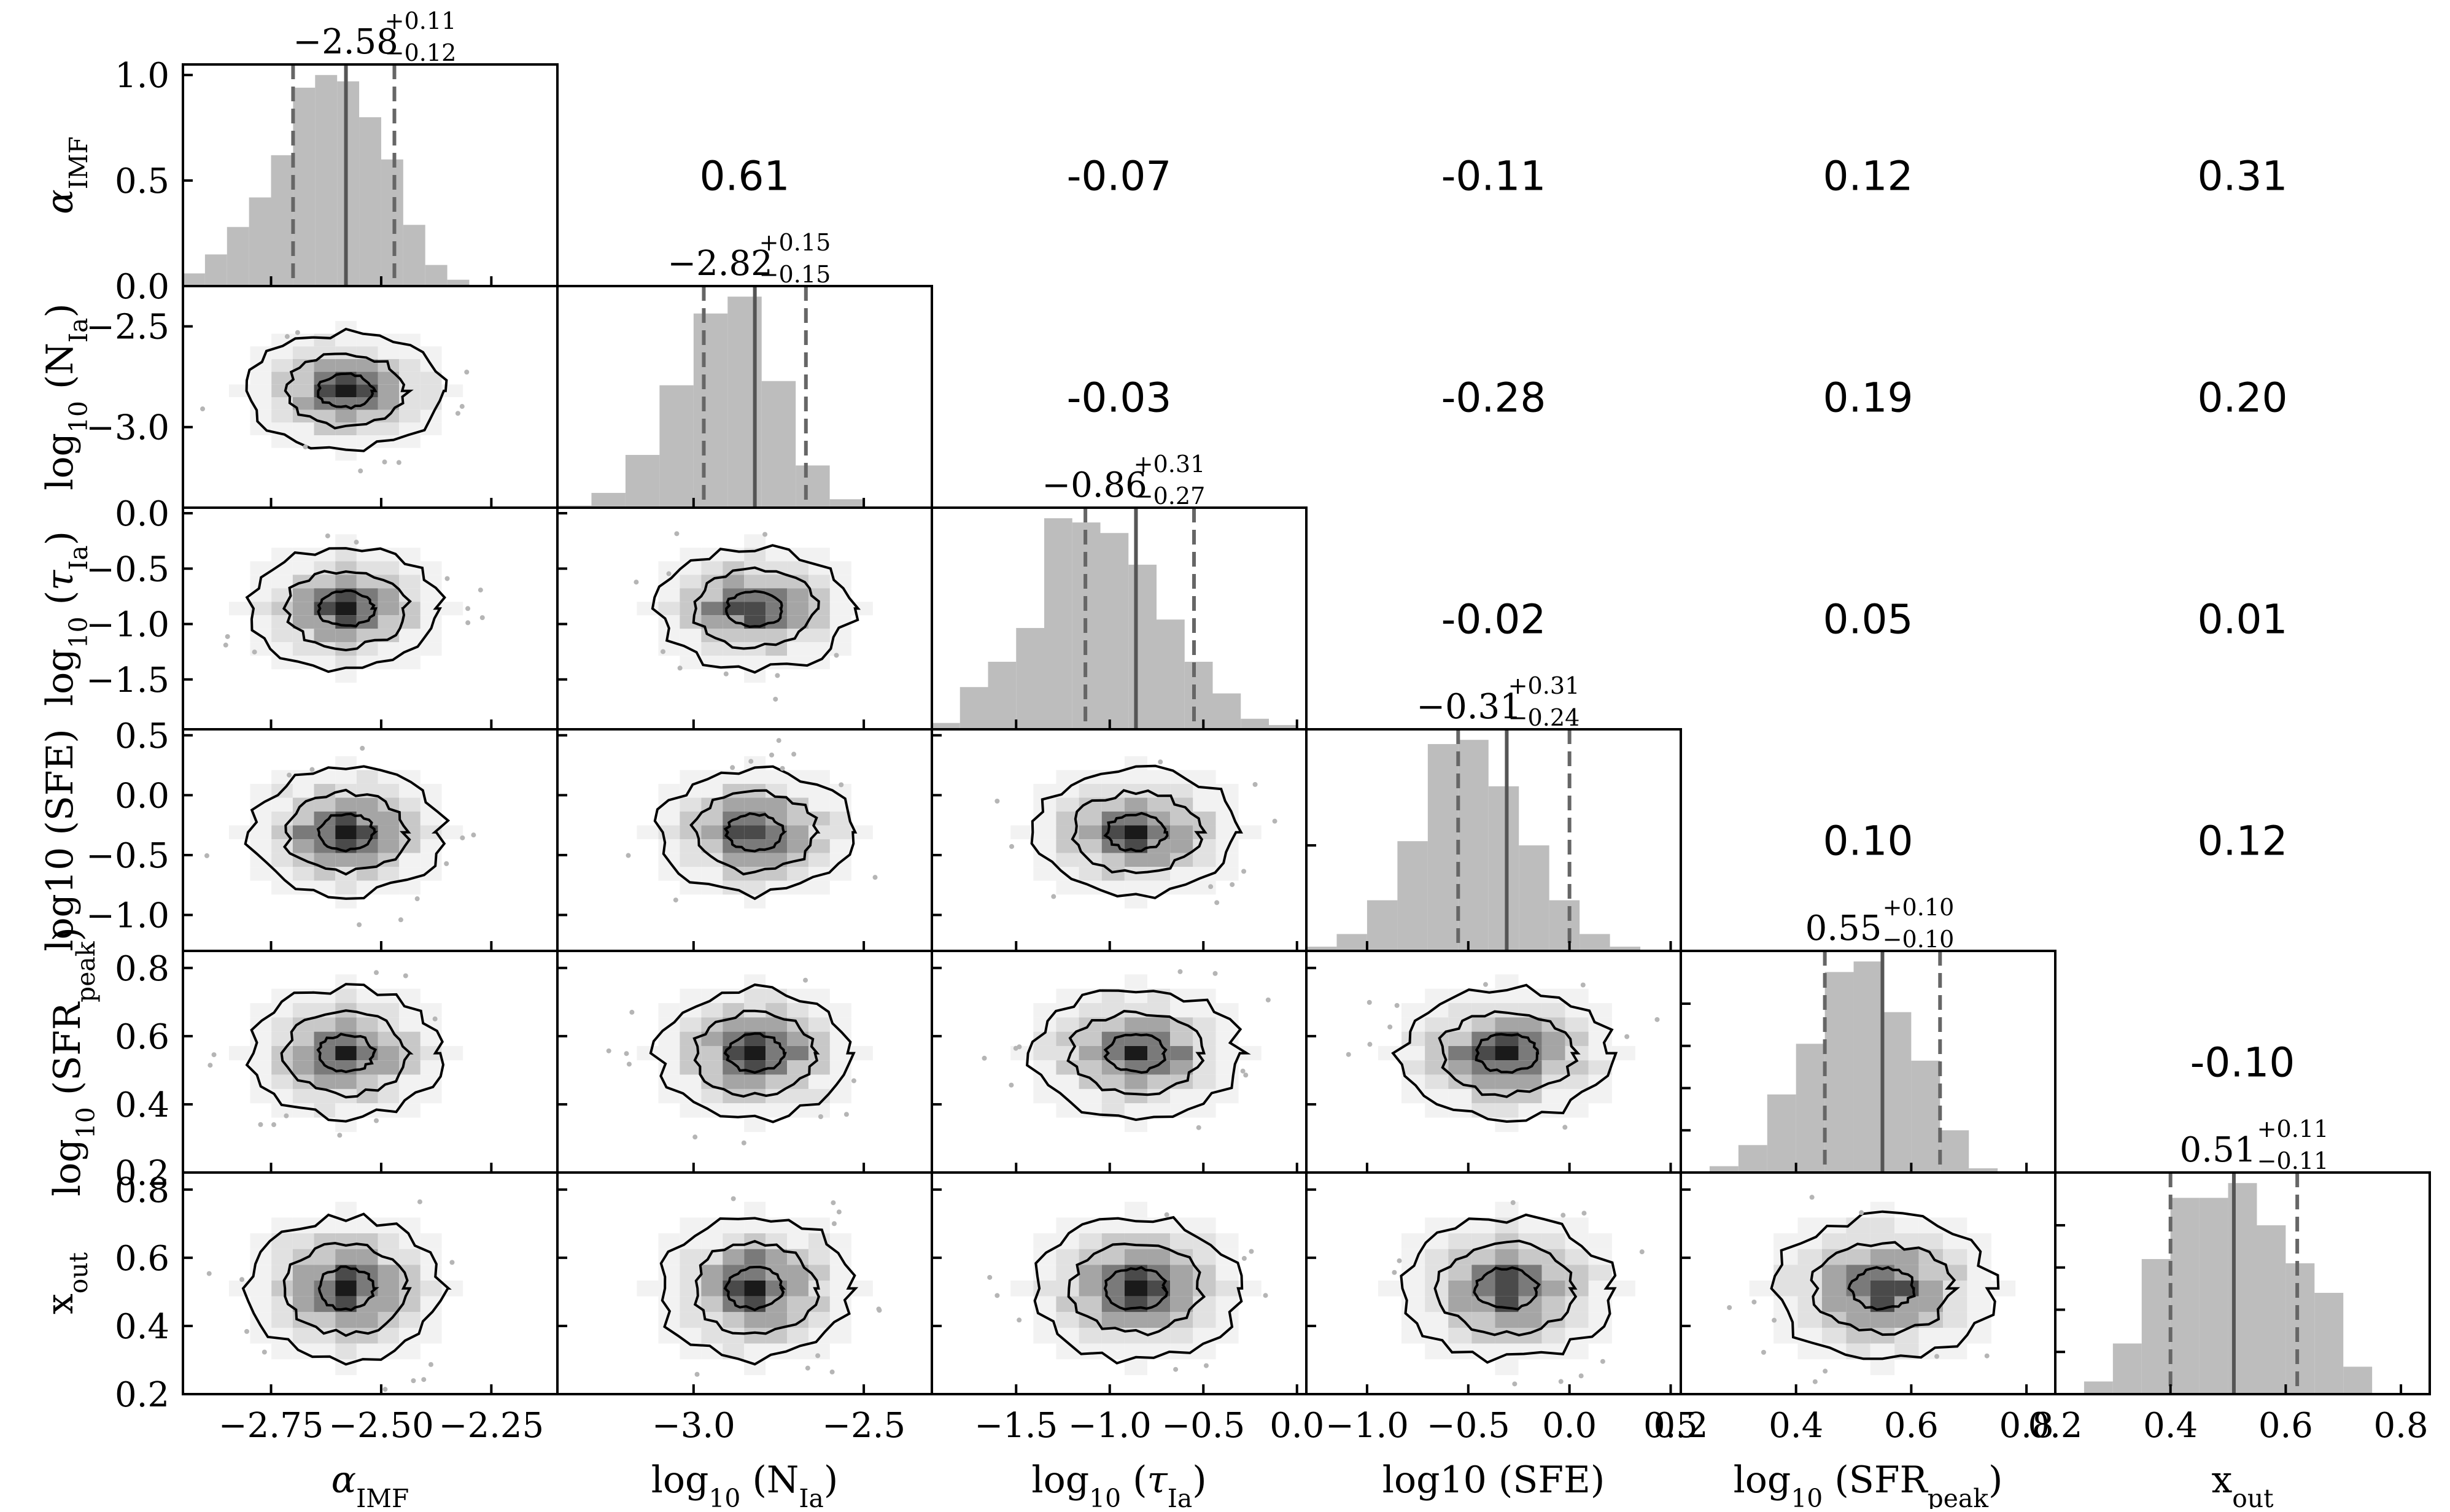  I want to click on y-tick-label: 0.4, so click(142, 1105).